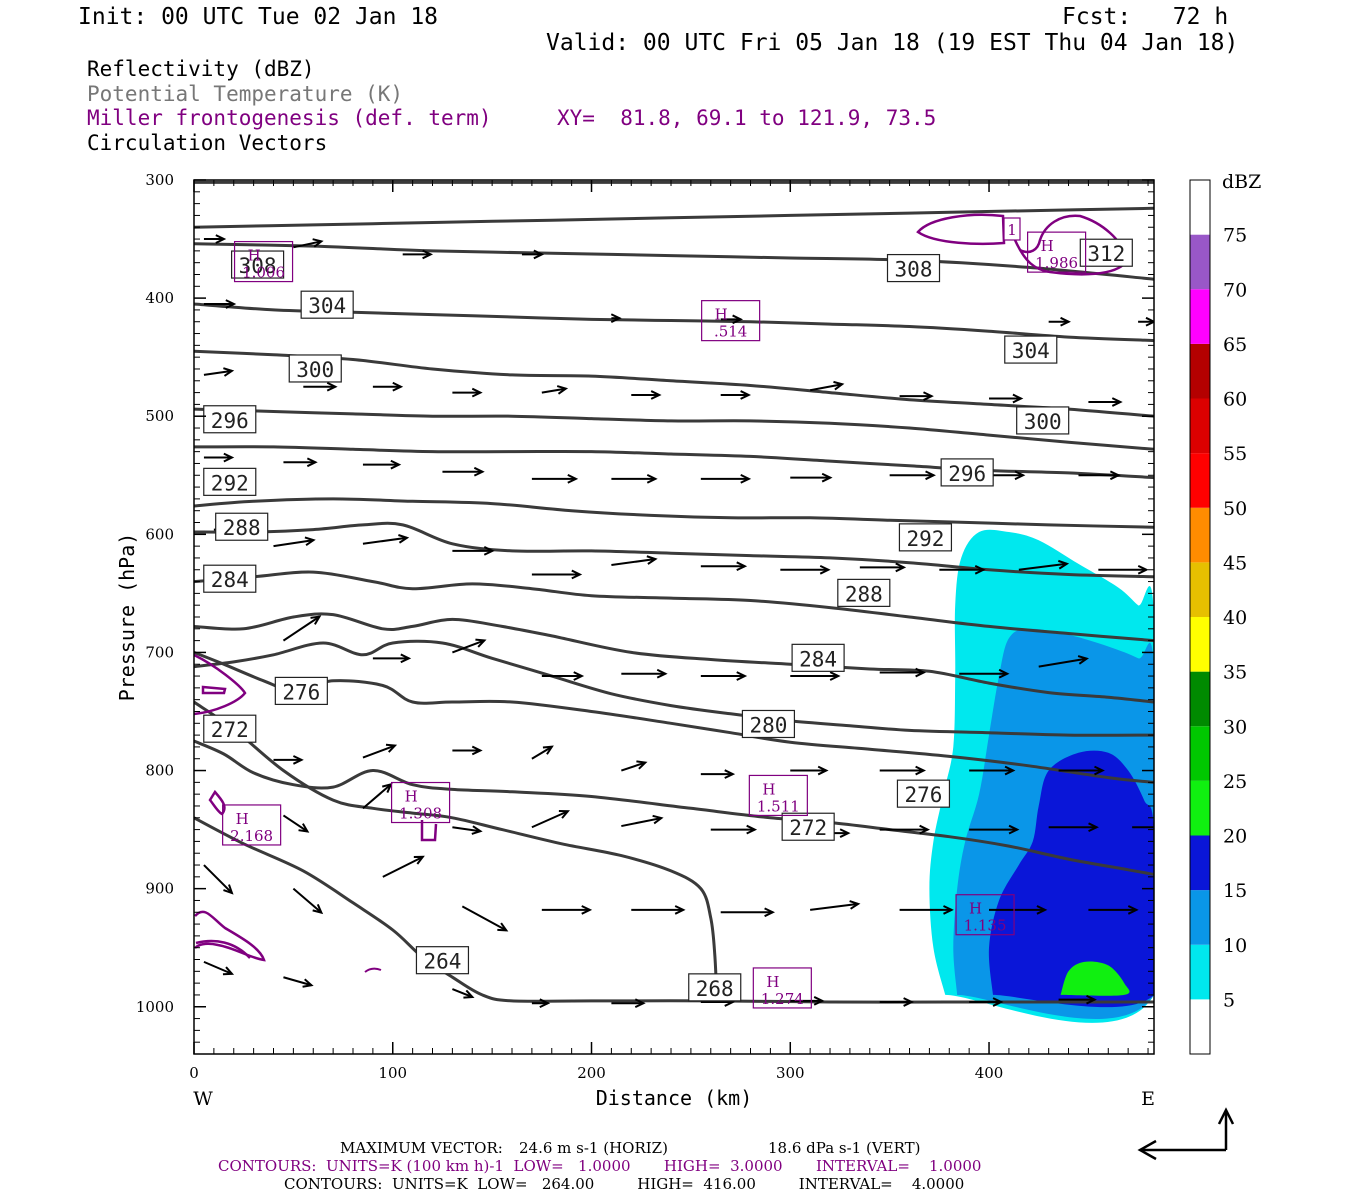 The height and width of the screenshot is (1200, 1350). What do you see at coordinates (1235, 563) in the screenshot?
I see `colorbar-level-label: 45` at bounding box center [1235, 563].